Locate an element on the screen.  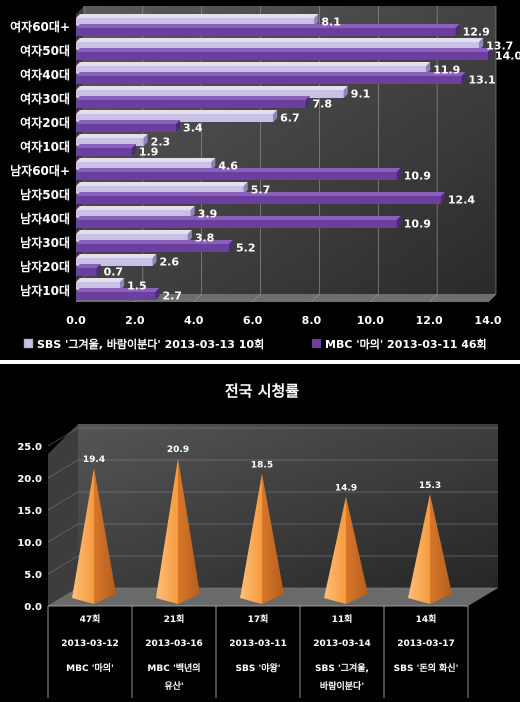
plot-floor is located at coordinates (286, 298).